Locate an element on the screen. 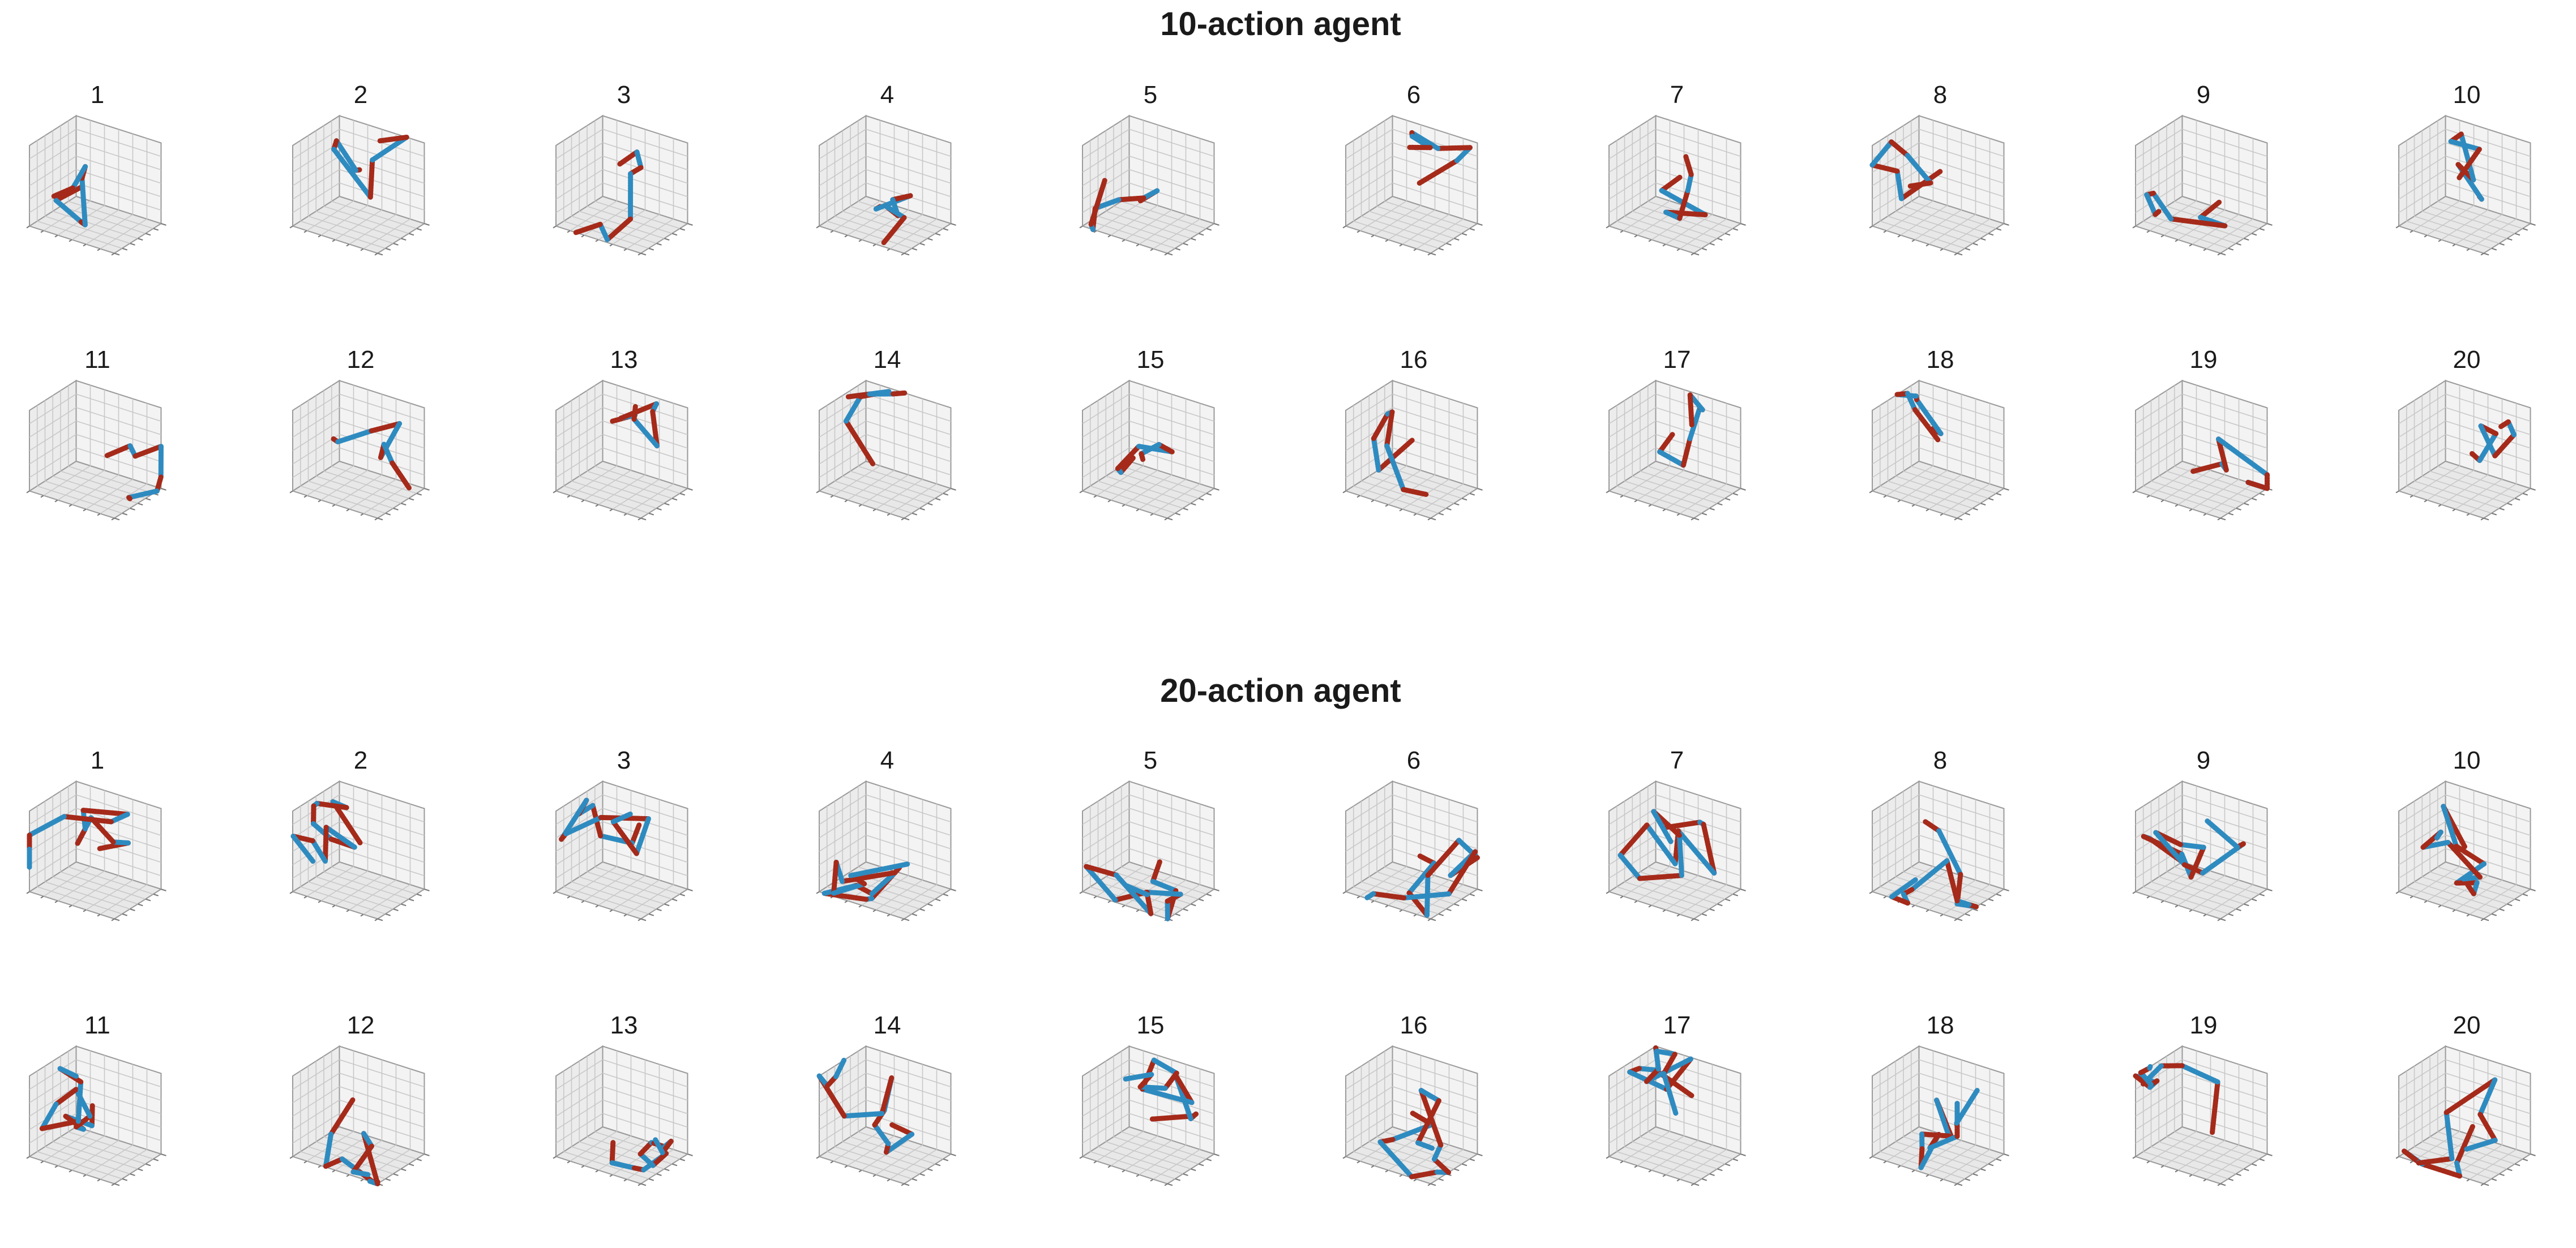 This screenshot has width=2576, height=1248. panel-label: 11 is located at coordinates (97, 1025).